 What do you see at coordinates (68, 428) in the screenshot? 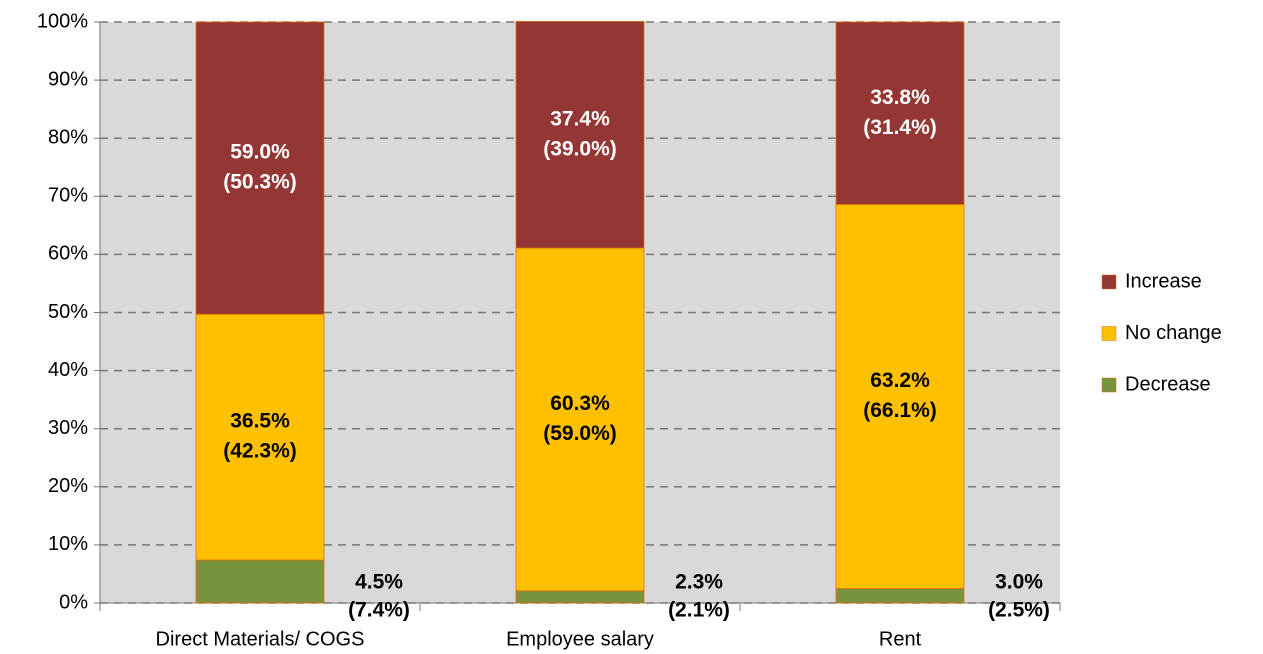
I see `y-tick-label: 30%` at bounding box center [68, 428].